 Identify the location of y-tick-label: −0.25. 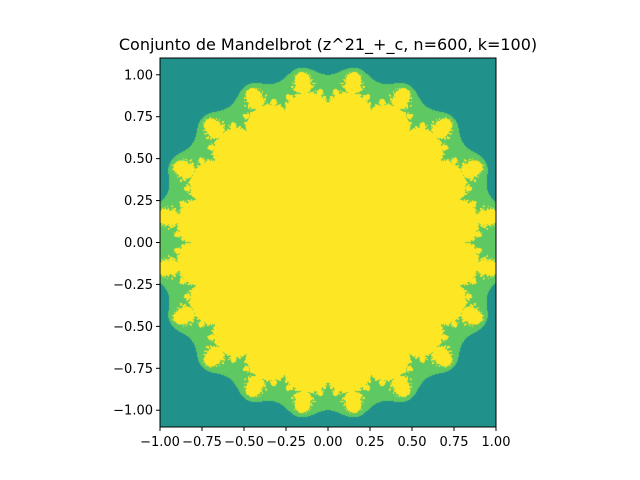
(133, 285).